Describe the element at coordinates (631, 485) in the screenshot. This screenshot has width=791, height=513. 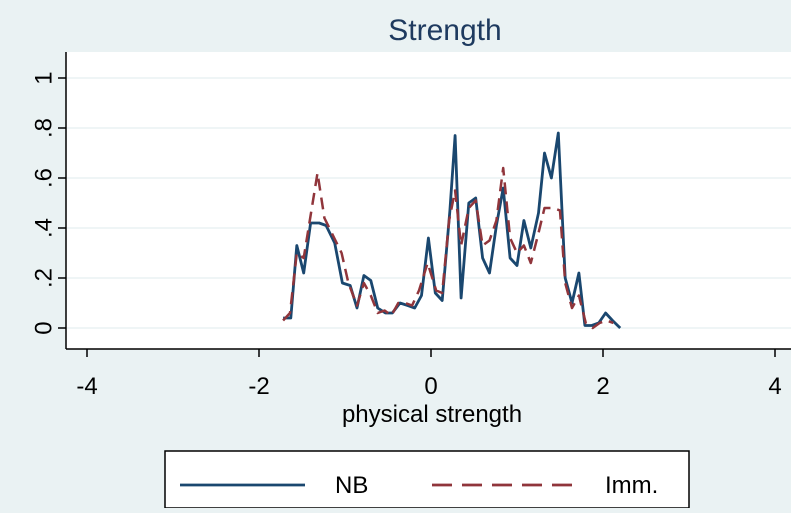
I see `legend-label-imm: Imm.` at that location.